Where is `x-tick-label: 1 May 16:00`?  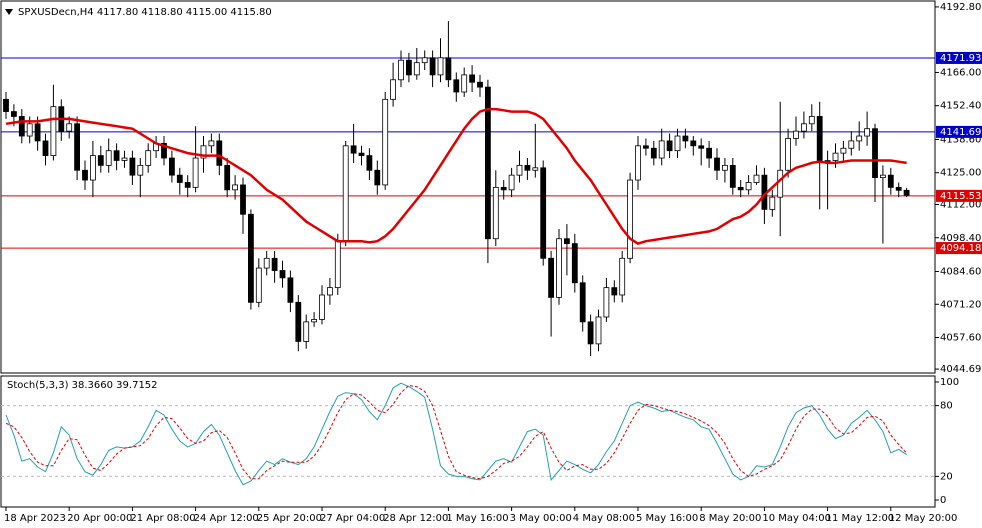 x-tick-label: 1 May 16:00 is located at coordinates (477, 518).